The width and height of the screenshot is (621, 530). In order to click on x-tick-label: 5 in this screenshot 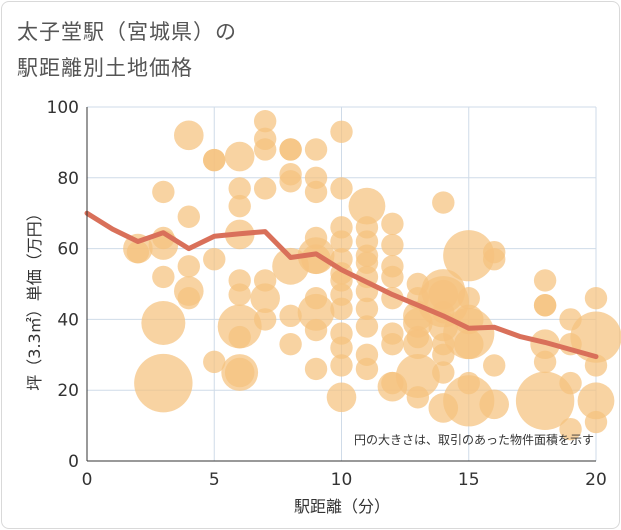, I will do `click(214, 480)`.